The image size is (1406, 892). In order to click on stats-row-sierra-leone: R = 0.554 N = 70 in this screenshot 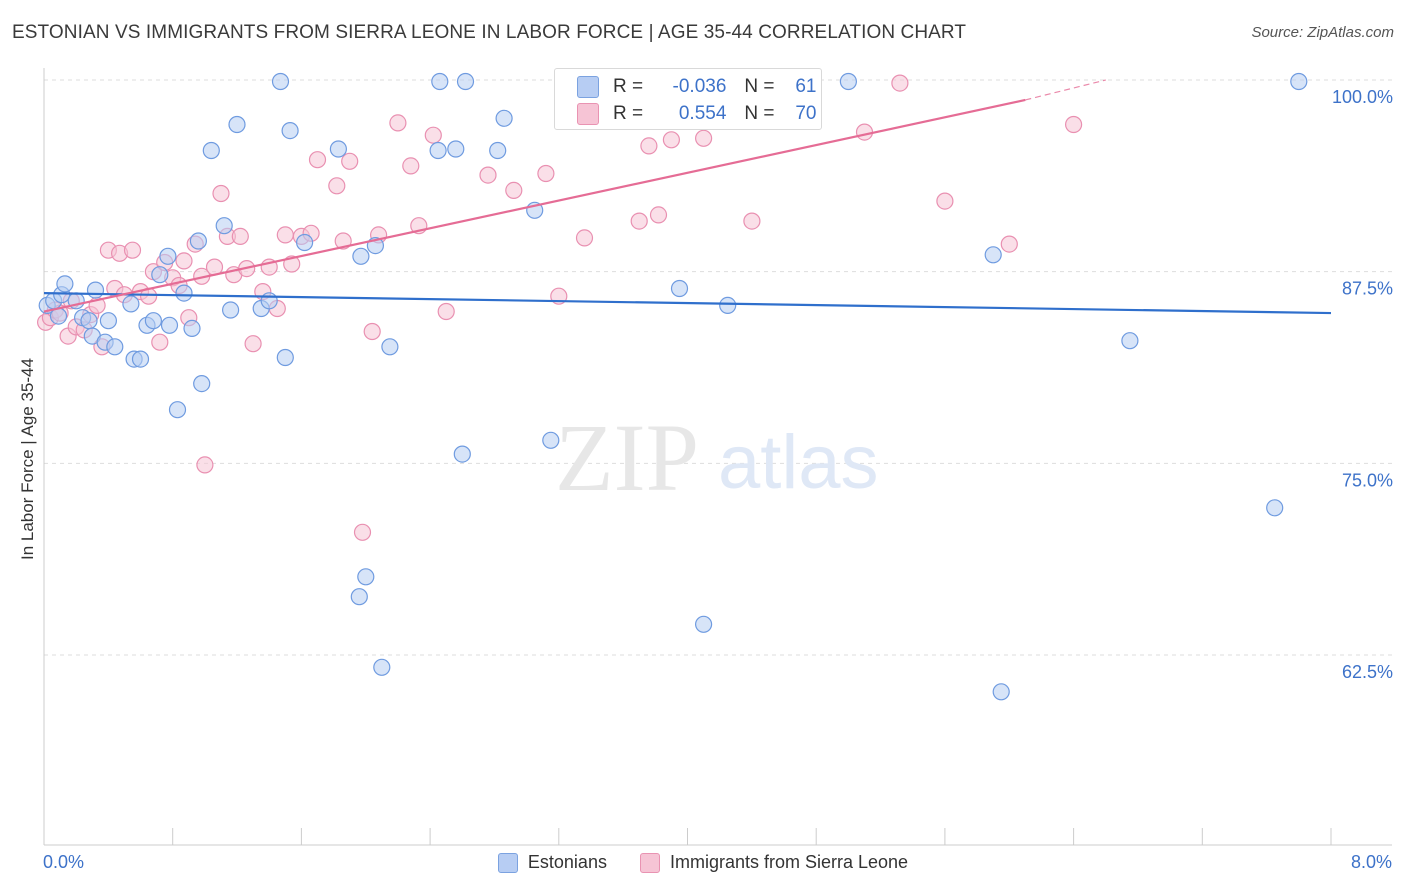, I will do `click(697, 114)`.